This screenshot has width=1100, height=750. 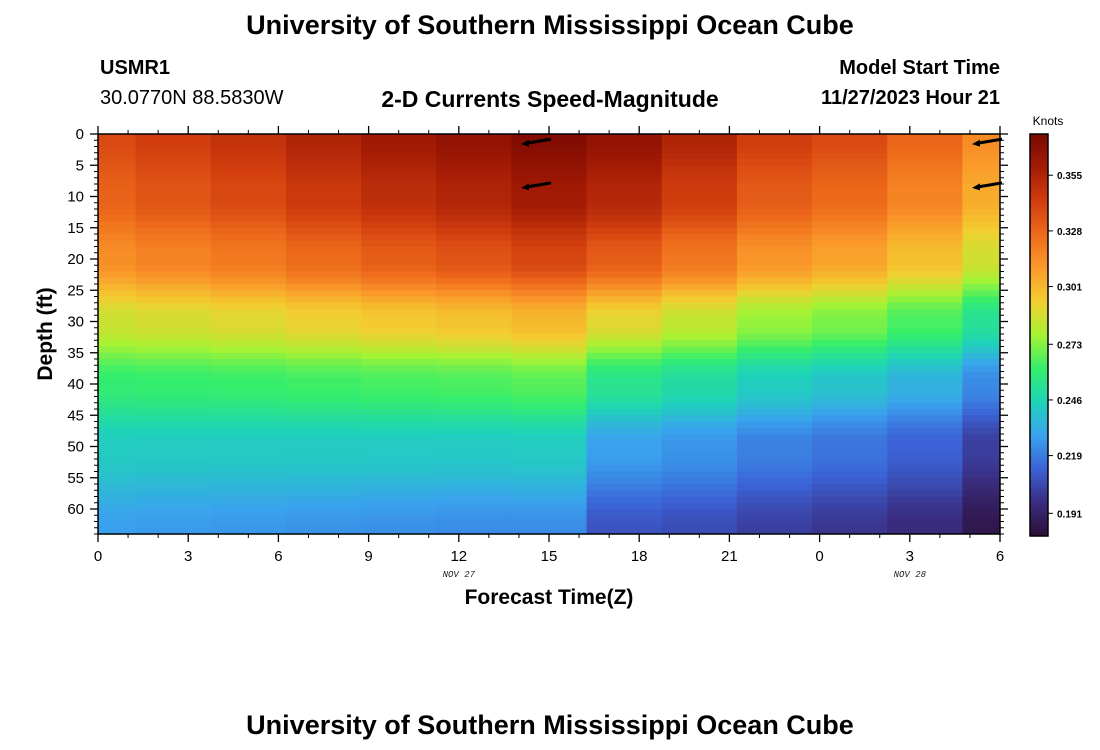 What do you see at coordinates (549, 597) in the screenshot?
I see `x-axis-title: Forecast Time(Z)` at bounding box center [549, 597].